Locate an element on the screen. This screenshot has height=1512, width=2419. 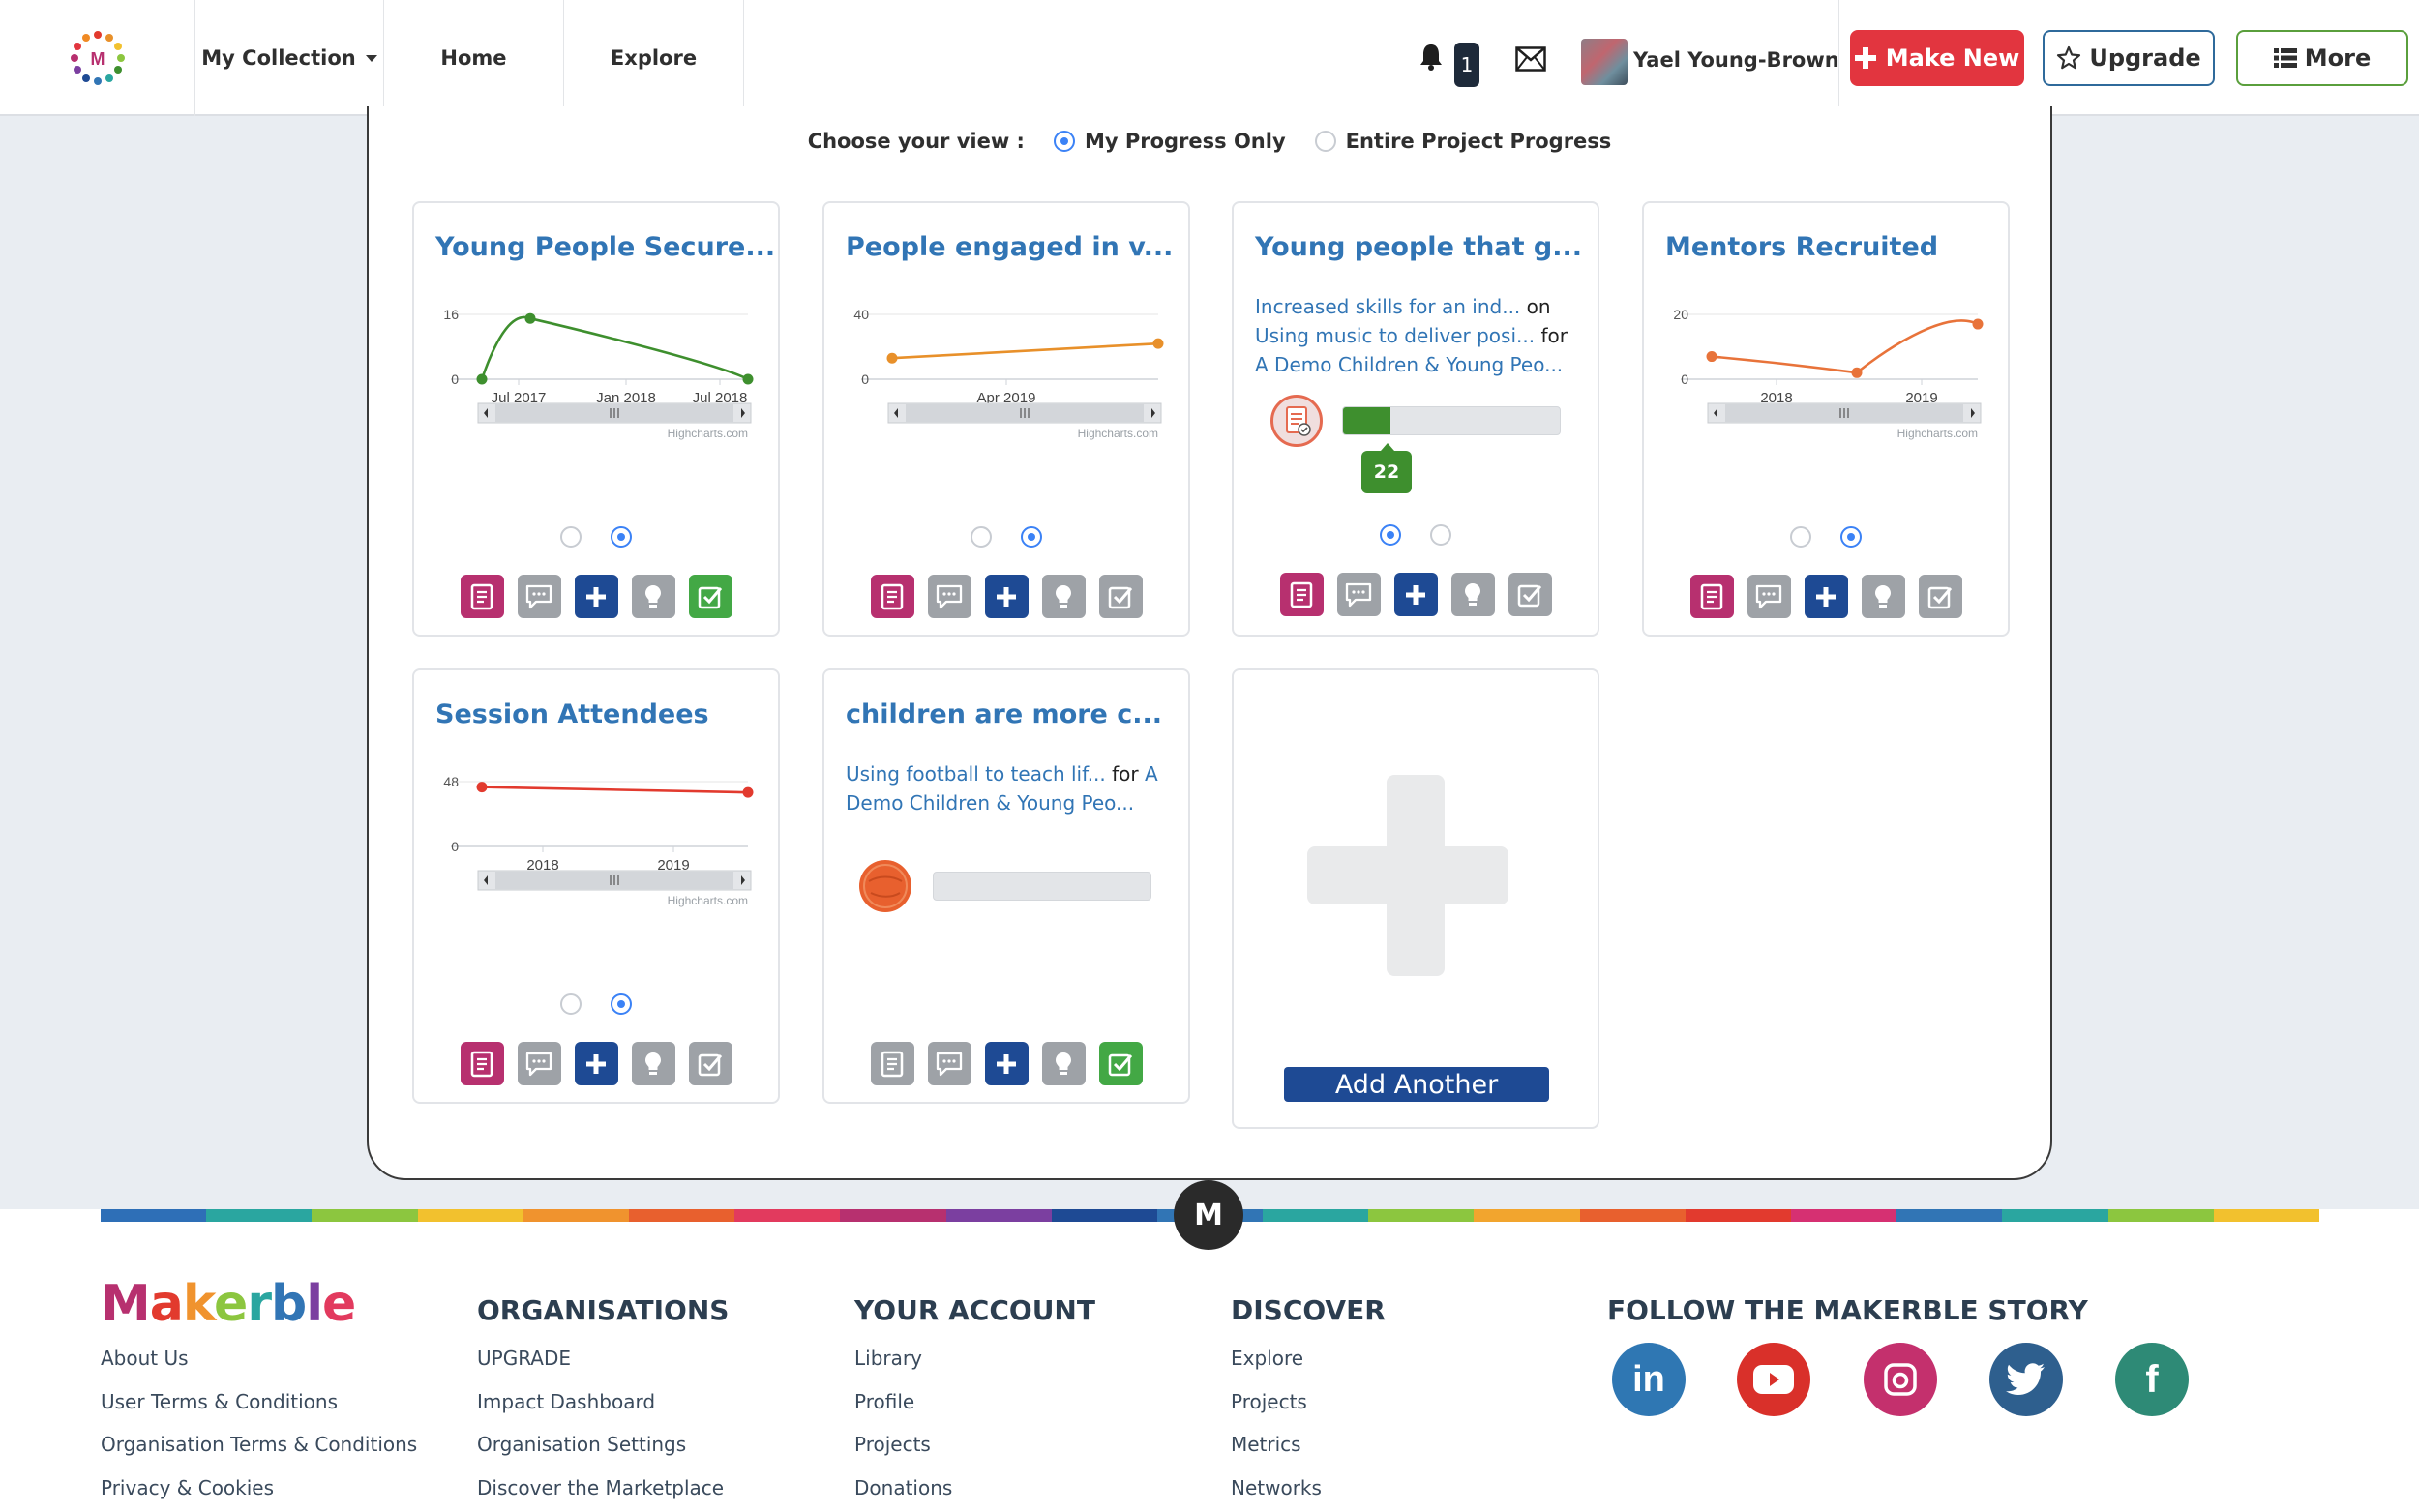
mail-icon is located at coordinates (1531, 59).